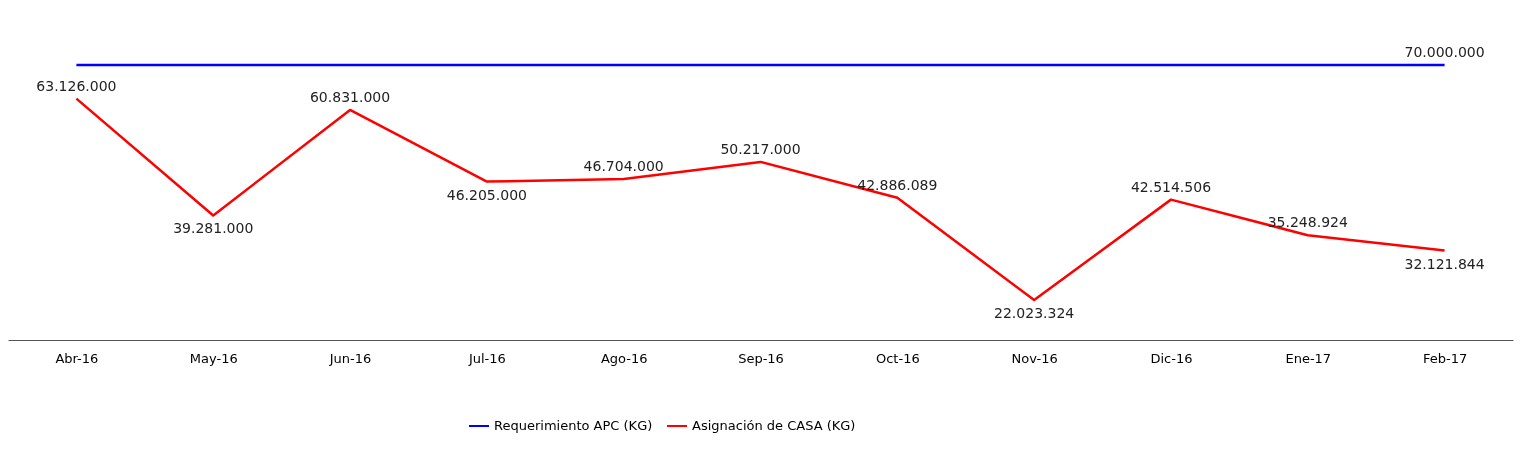 Image resolution: width=1526 pixels, height=451 pixels. Describe the element at coordinates (760, 148) in the screenshot. I see `data-label: 50.217.000` at that location.